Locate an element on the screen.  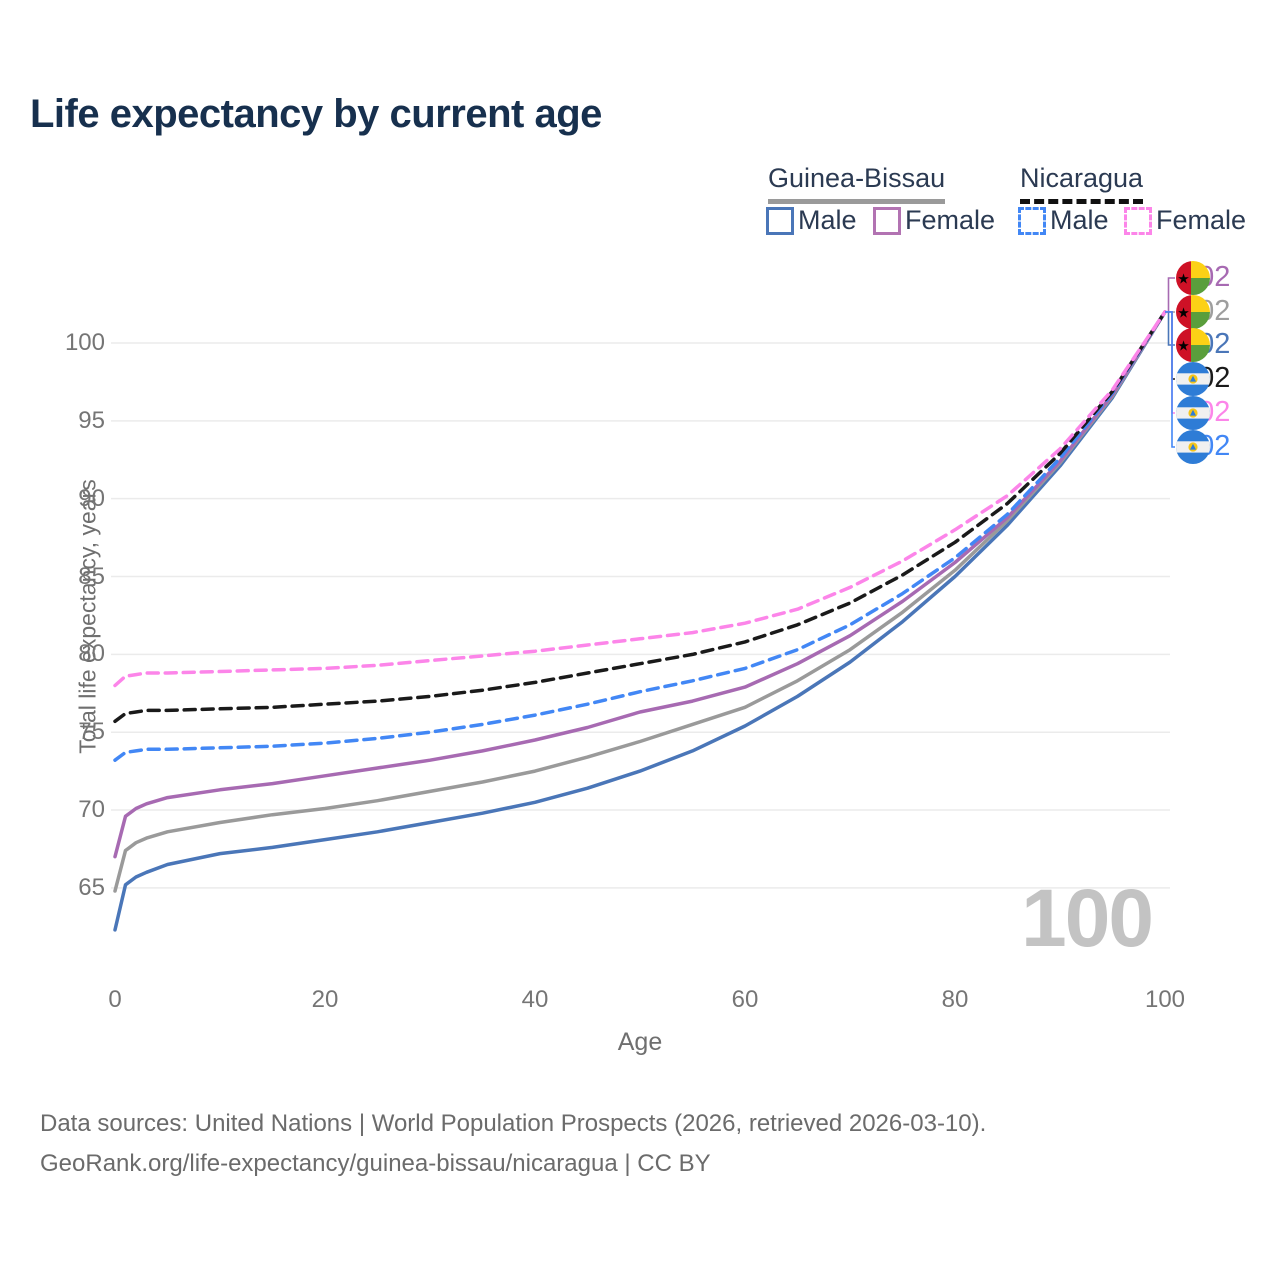
legend-group-nicaragua: Nicaragua is located at coordinates (1082, 183).